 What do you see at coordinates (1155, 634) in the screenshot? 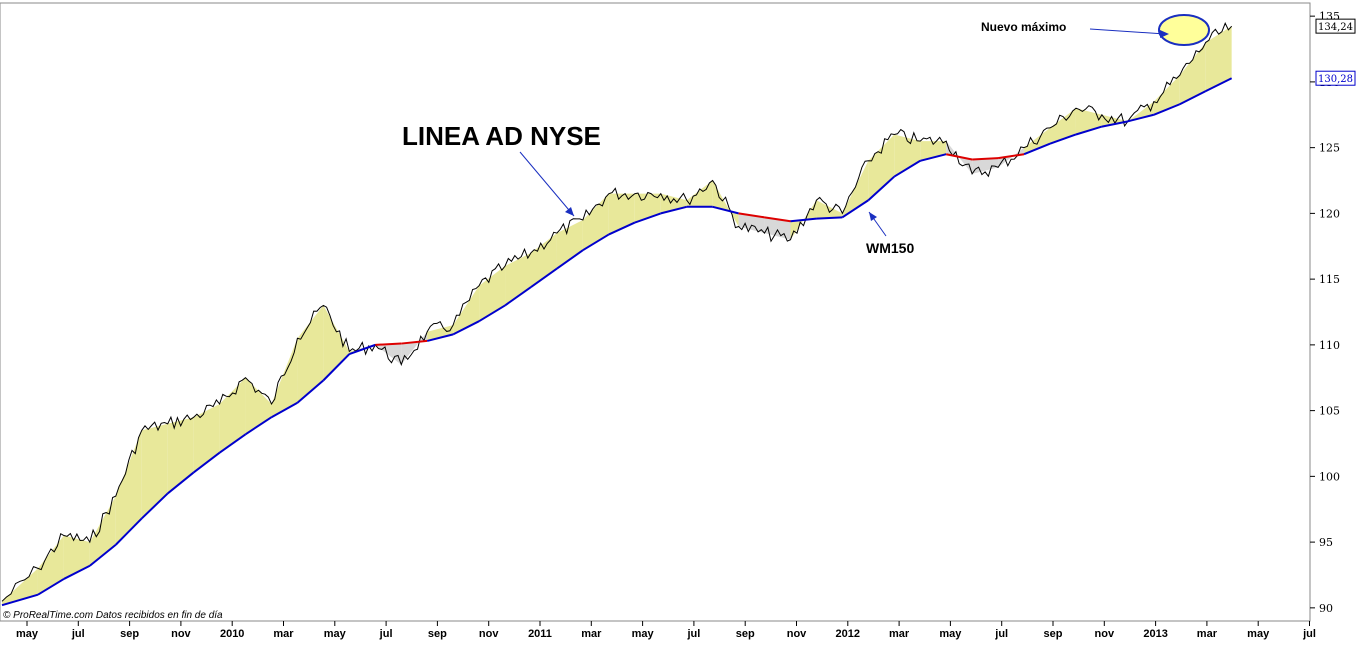
I see `x-tick-label: 2013` at bounding box center [1155, 634].